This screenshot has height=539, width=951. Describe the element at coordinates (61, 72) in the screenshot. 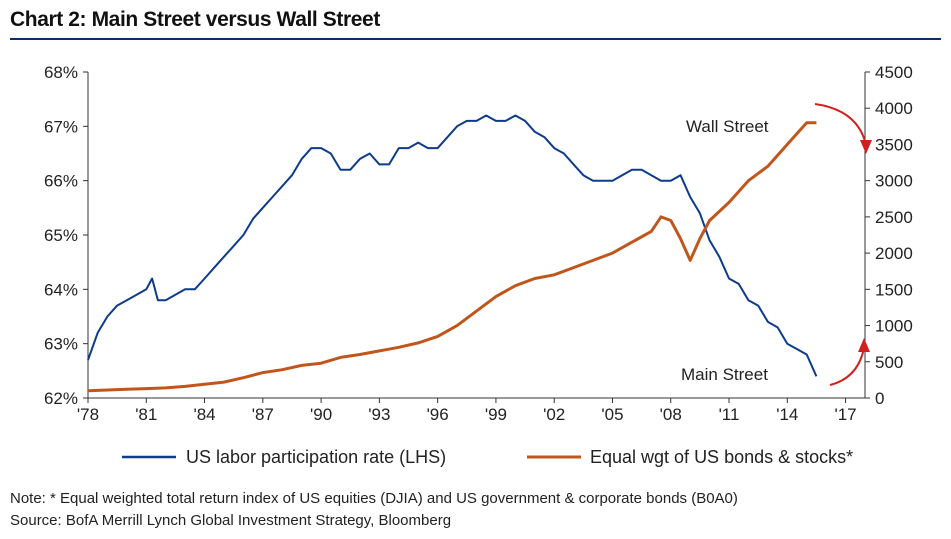

I see `y-left-tick-label: 68%` at that location.